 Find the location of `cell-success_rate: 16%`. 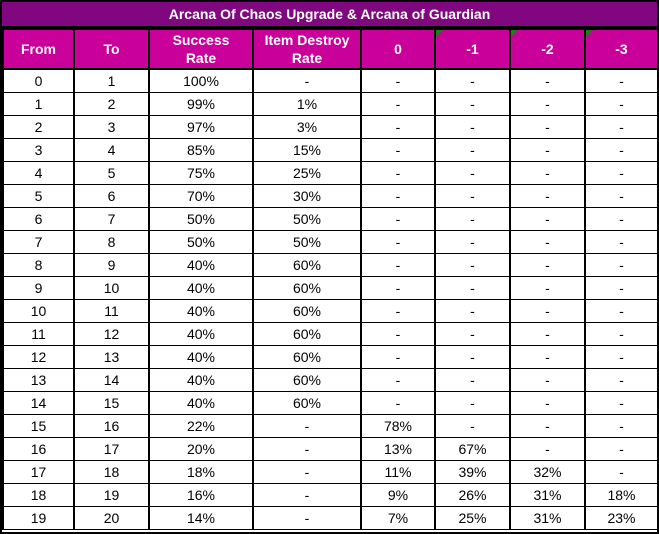

cell-success_rate: 16% is located at coordinates (201, 495).